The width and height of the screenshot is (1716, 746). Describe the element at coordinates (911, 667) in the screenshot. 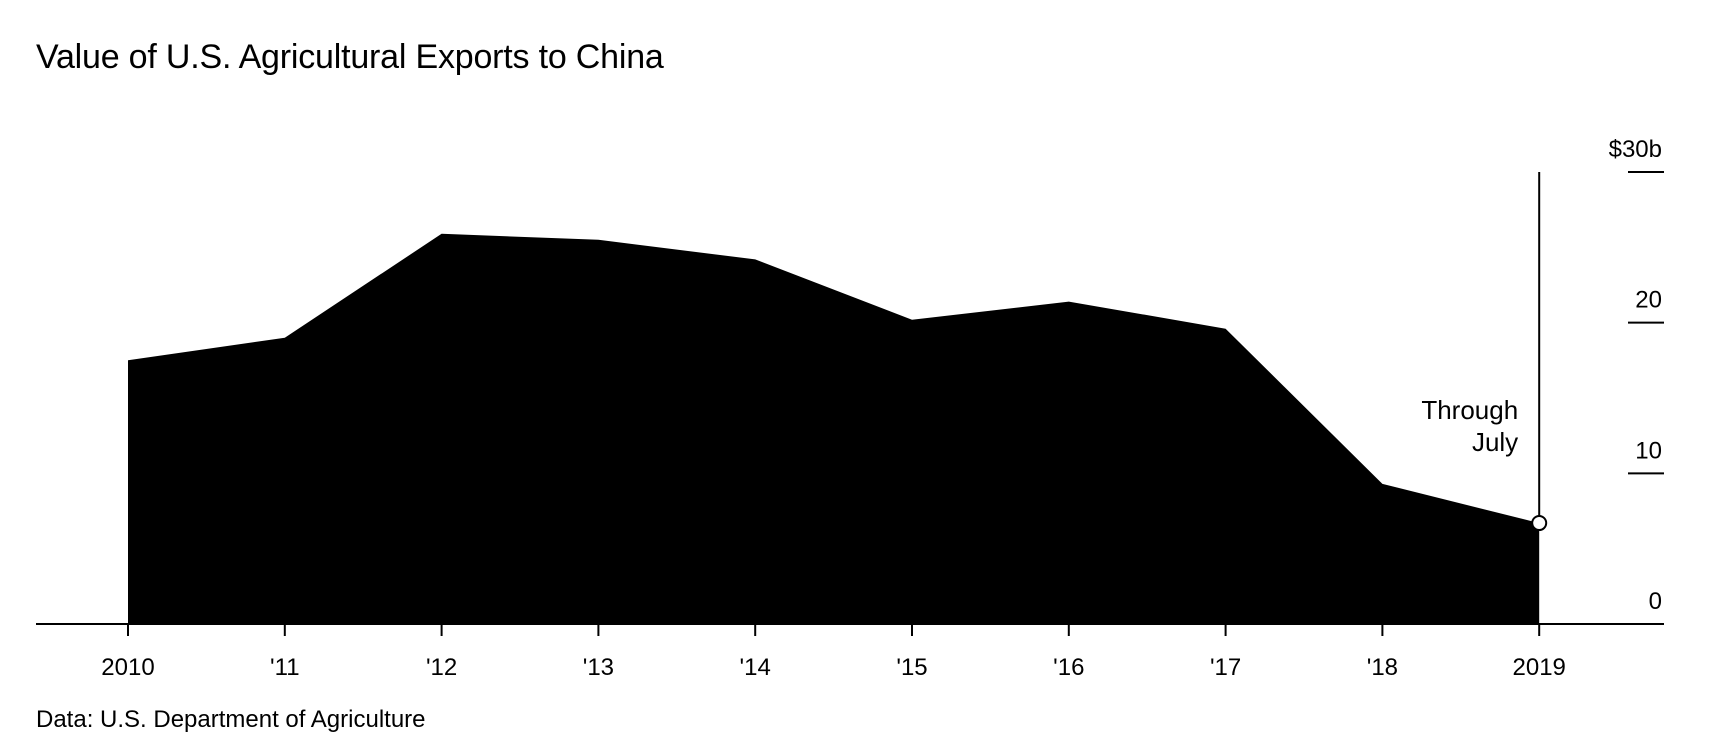

I see `x-tick-label: '15` at that location.